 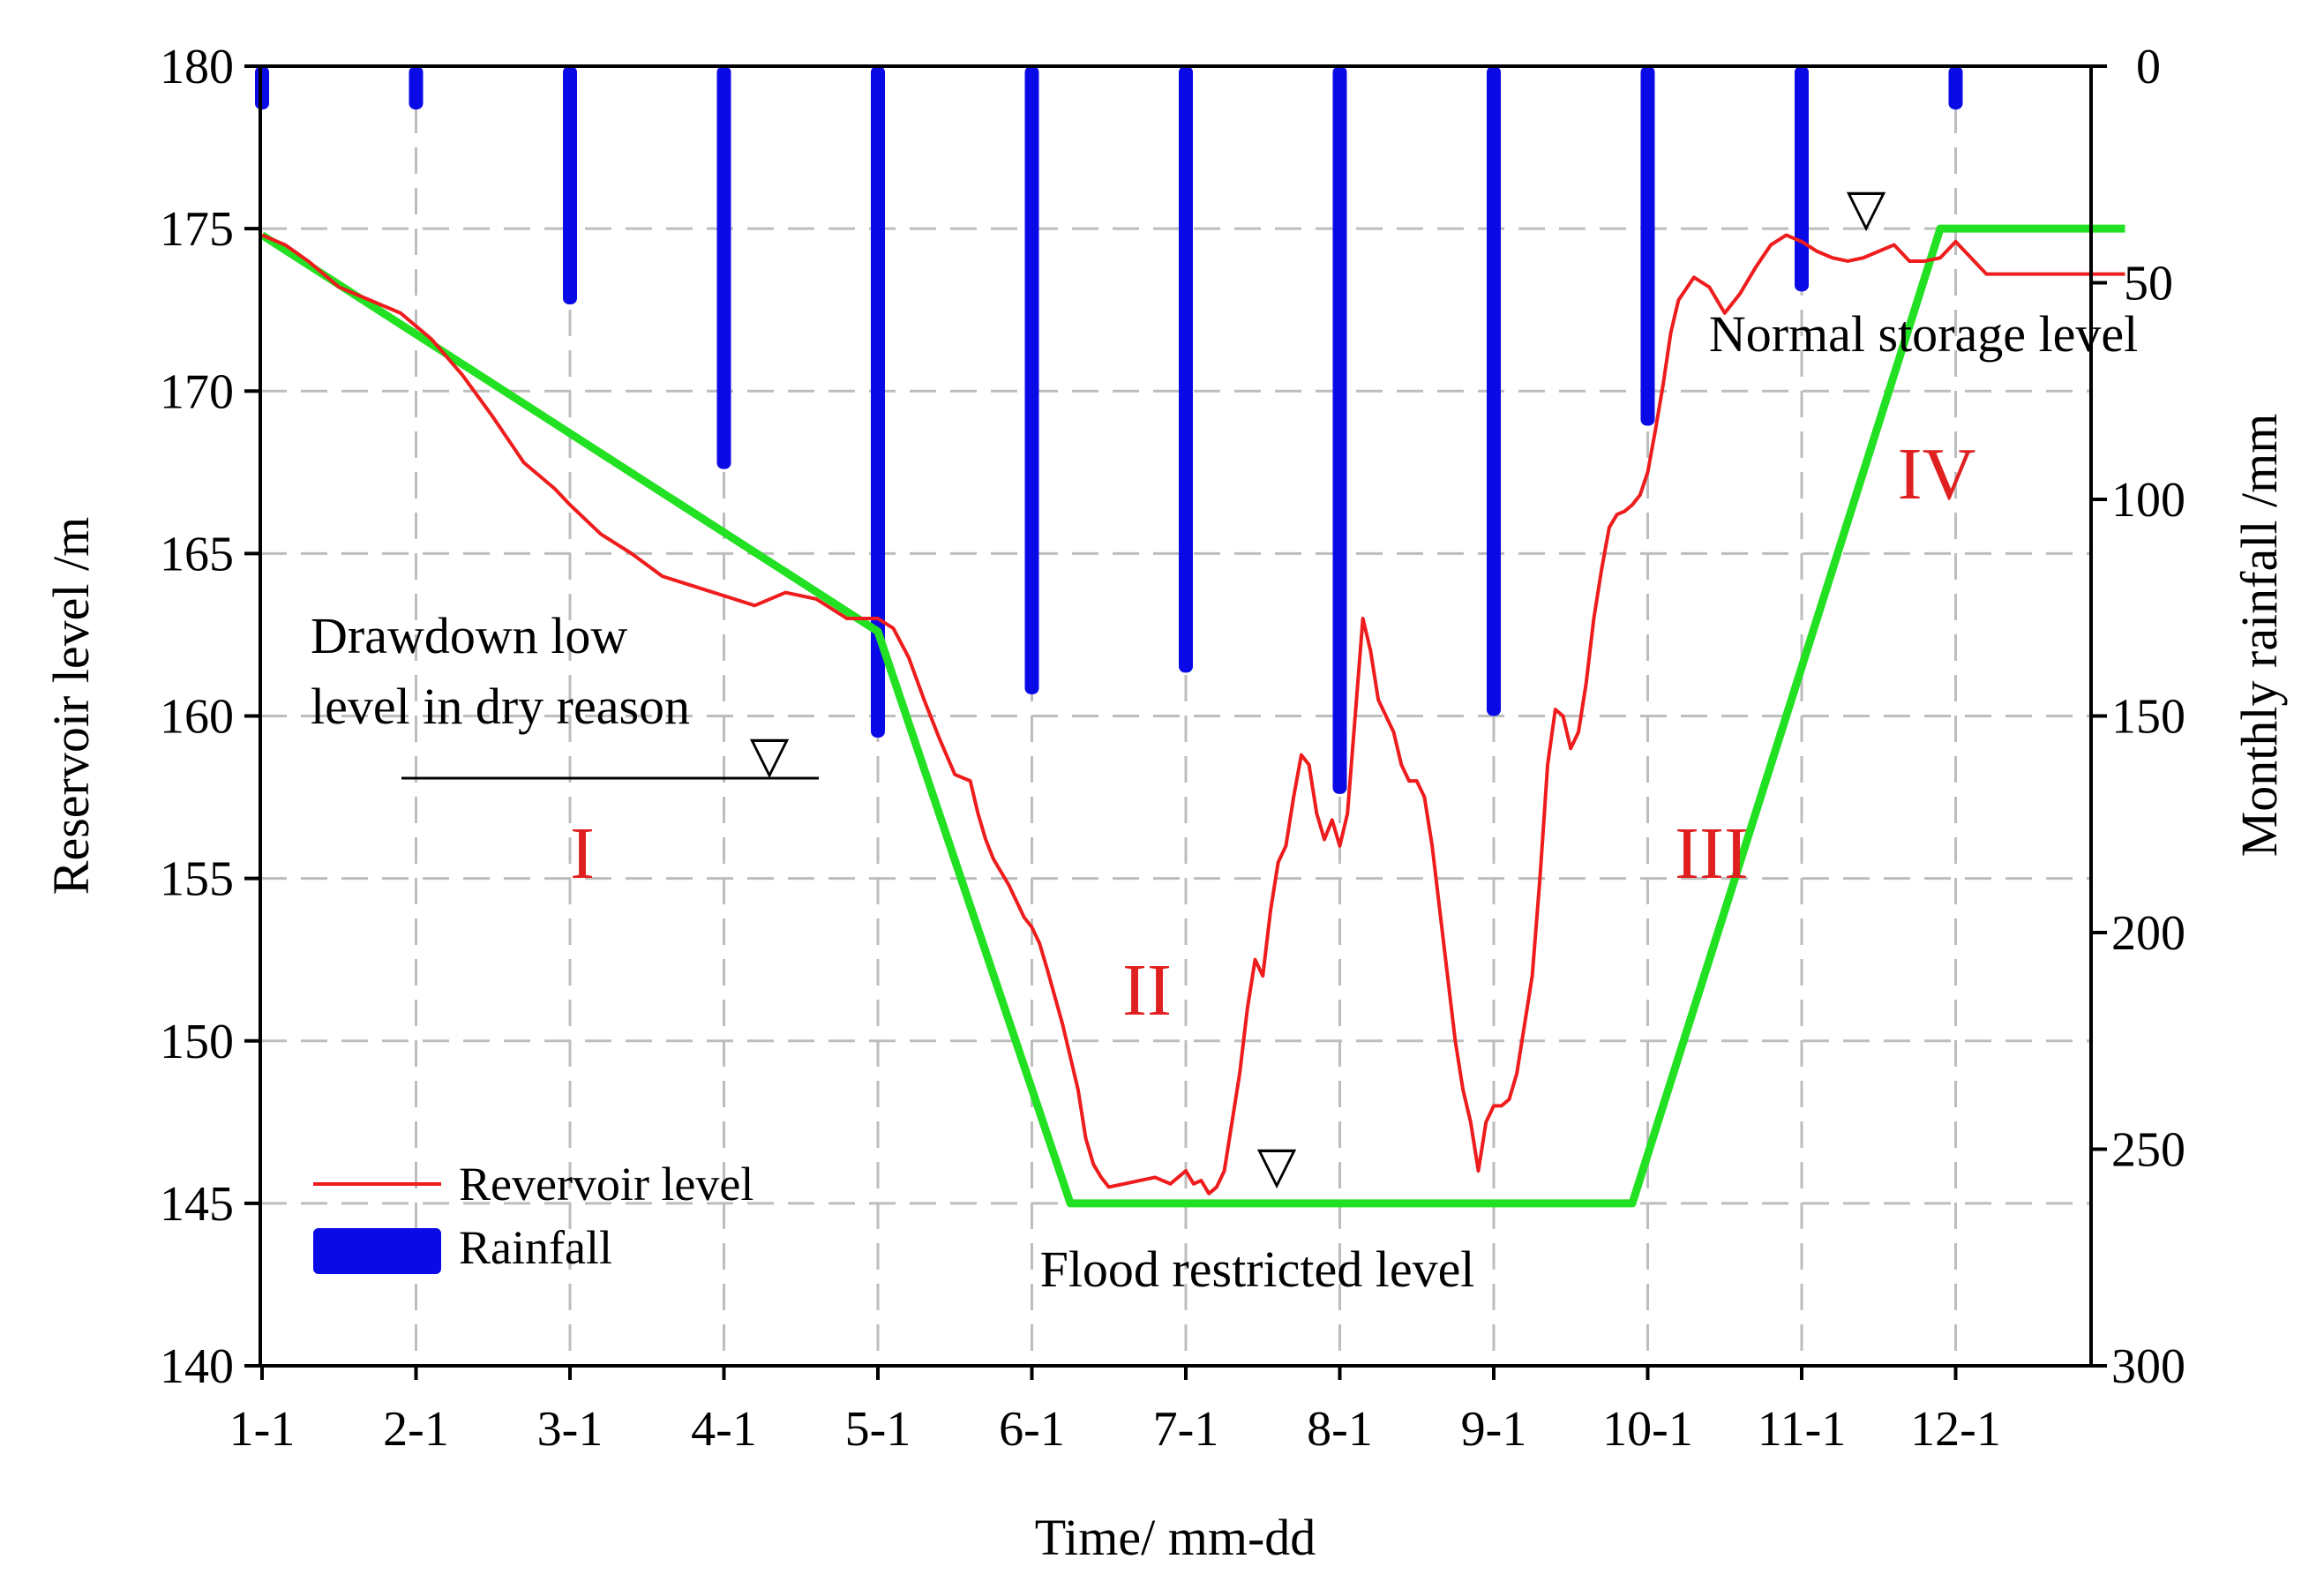 What do you see at coordinates (1867, 207) in the screenshot?
I see `normal-level-marker: ▽` at bounding box center [1867, 207].